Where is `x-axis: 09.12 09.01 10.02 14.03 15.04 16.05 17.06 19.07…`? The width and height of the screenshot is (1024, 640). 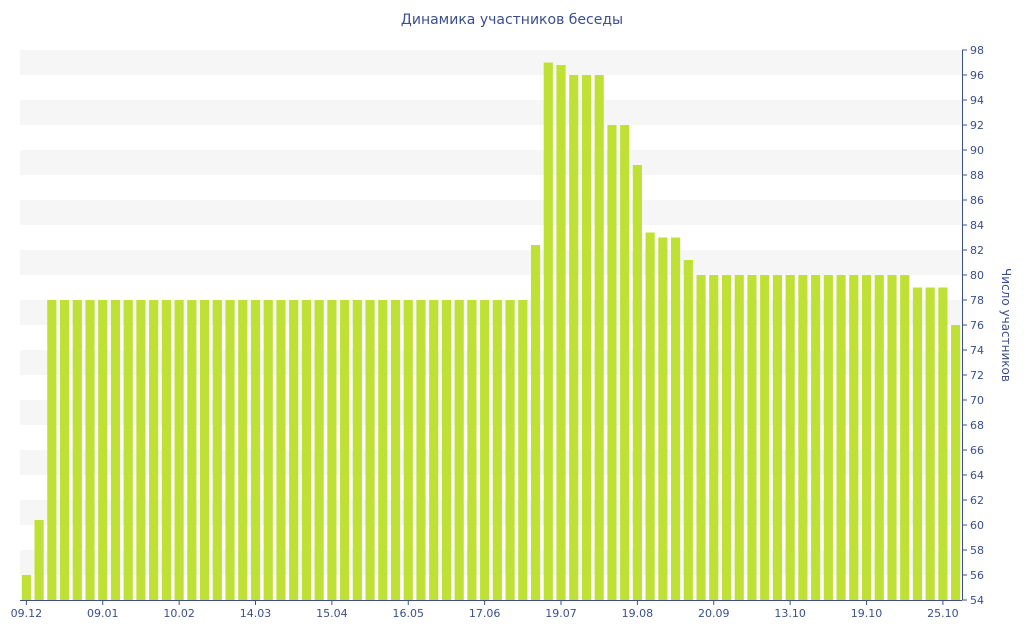
x-axis: 09.12 09.01 10.02 14.03 15.04 16.05 17.06 19.07… is located at coordinates (486, 610).